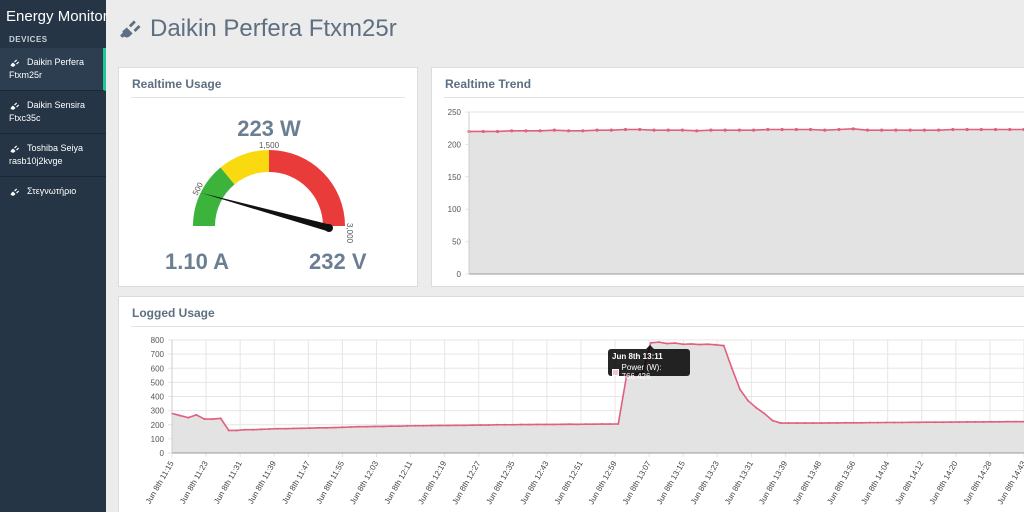  I want to click on y-tick-label: 100, so click(158, 439).